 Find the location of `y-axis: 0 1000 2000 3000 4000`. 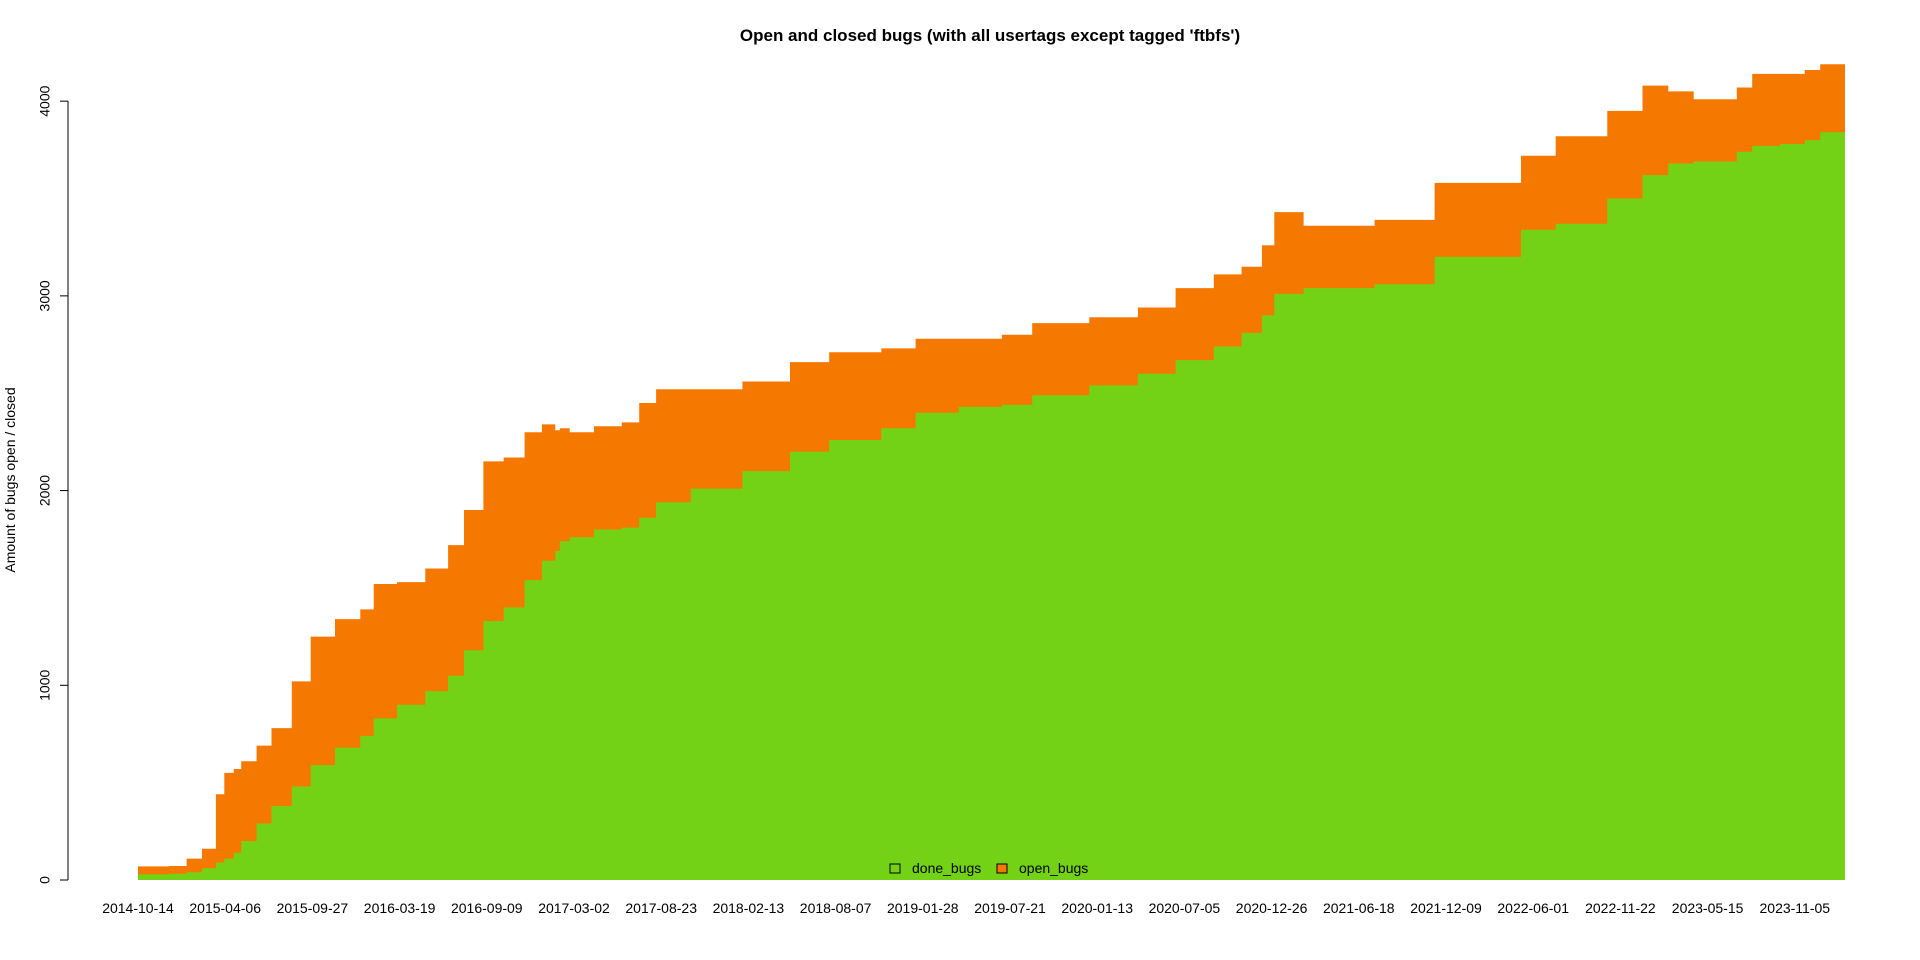

y-axis: 0 1000 2000 3000 4000 is located at coordinates (53, 484).